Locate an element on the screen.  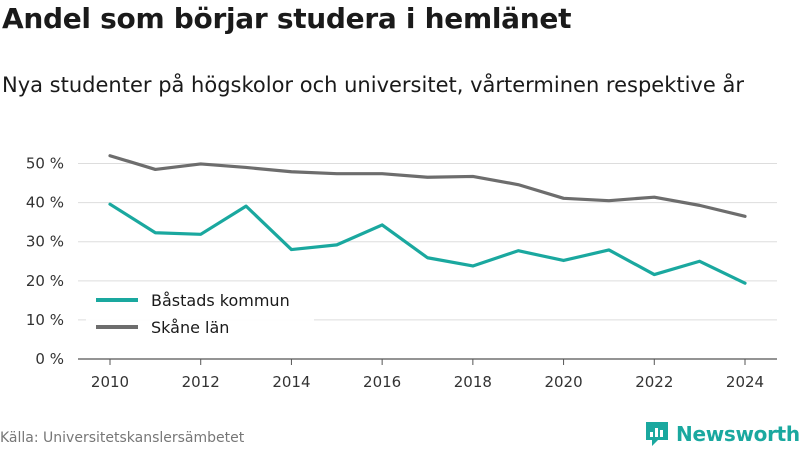
y-tick-label: 50 % is located at coordinates (45, 164).